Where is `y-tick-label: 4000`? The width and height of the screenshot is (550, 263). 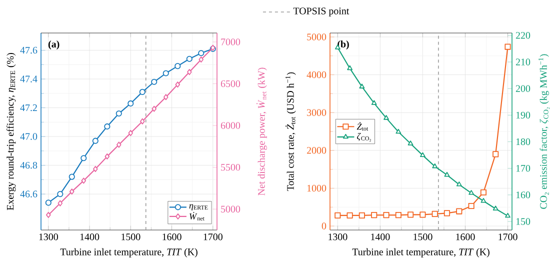
y-tick-label: 4000 is located at coordinates (316, 74).